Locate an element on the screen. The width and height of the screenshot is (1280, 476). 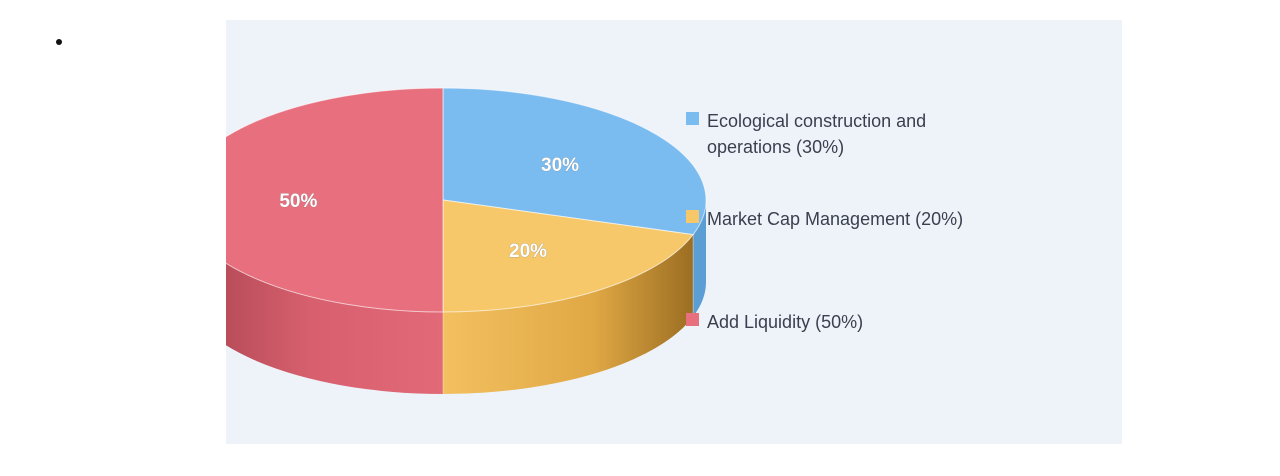
pie-slice-ecological-construction-and-operations is located at coordinates (574, 161).